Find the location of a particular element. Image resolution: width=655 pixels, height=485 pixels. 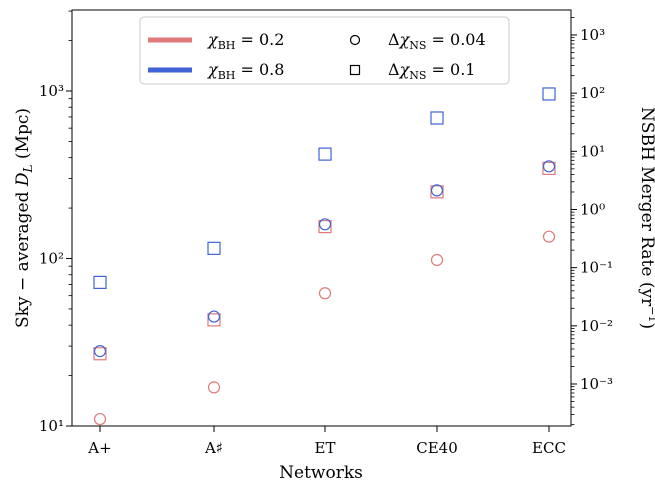

x-tick-label: ECC is located at coordinates (549, 448).